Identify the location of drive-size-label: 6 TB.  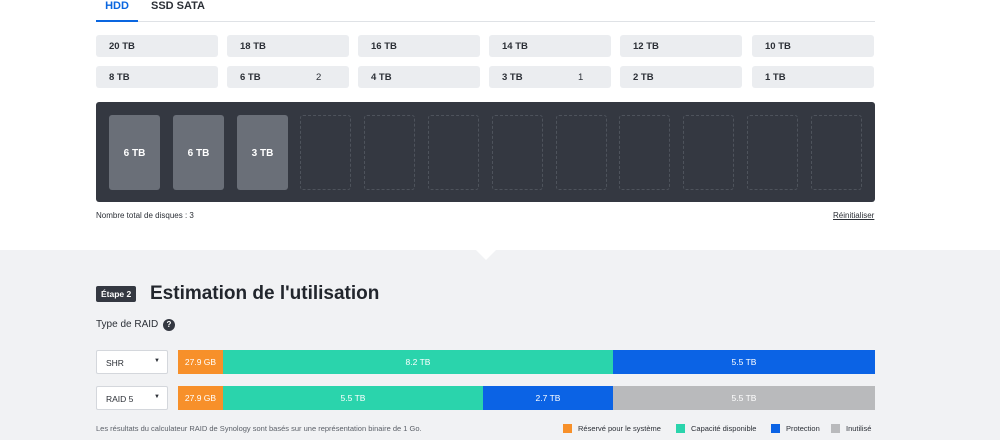
(250, 77).